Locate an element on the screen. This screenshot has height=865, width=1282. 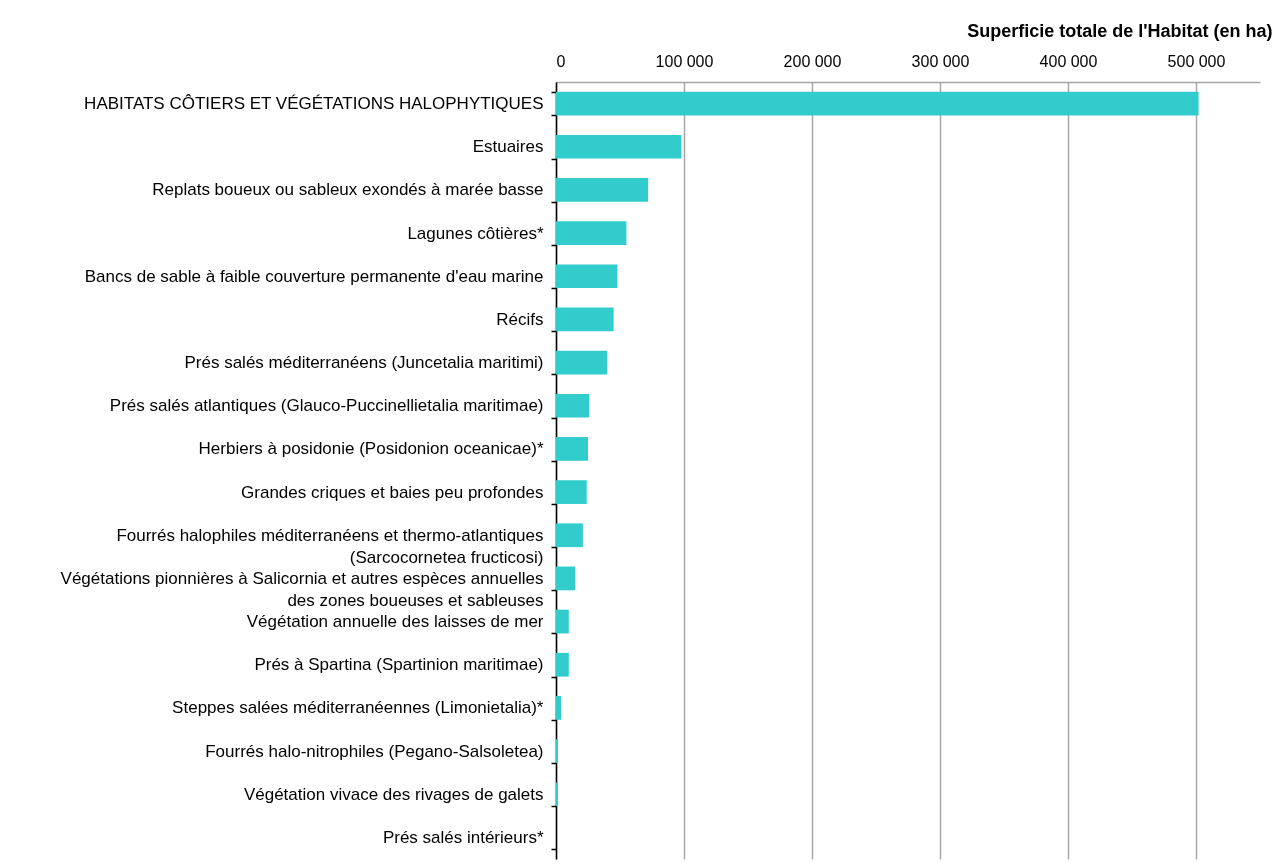
y-tick-label: HABITATS CÔTIERS ET VÉGÉTATIONS HALOPHYTIQUES is located at coordinates (314, 104).